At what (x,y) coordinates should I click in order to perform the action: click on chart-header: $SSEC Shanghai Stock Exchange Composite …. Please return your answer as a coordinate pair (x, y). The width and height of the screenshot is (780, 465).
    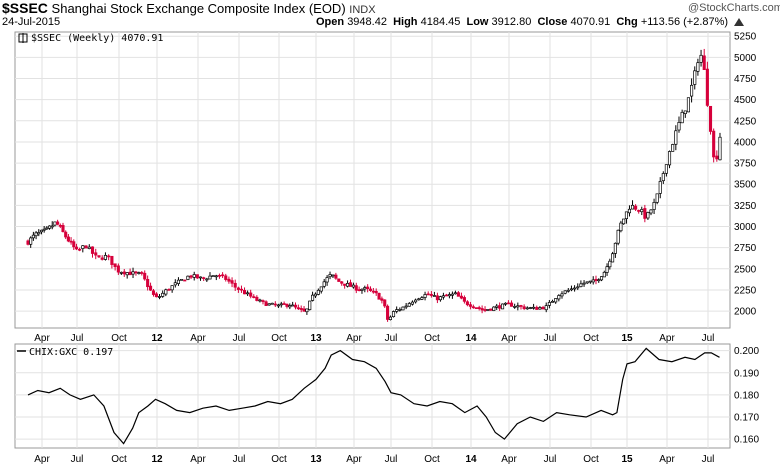
    Looking at the image, I should click on (390, 16).